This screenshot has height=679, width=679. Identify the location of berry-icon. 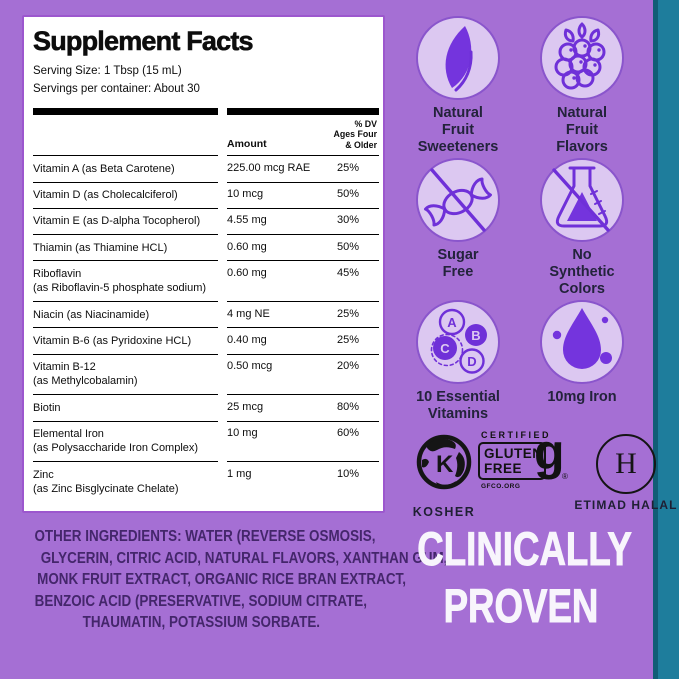
(582, 58).